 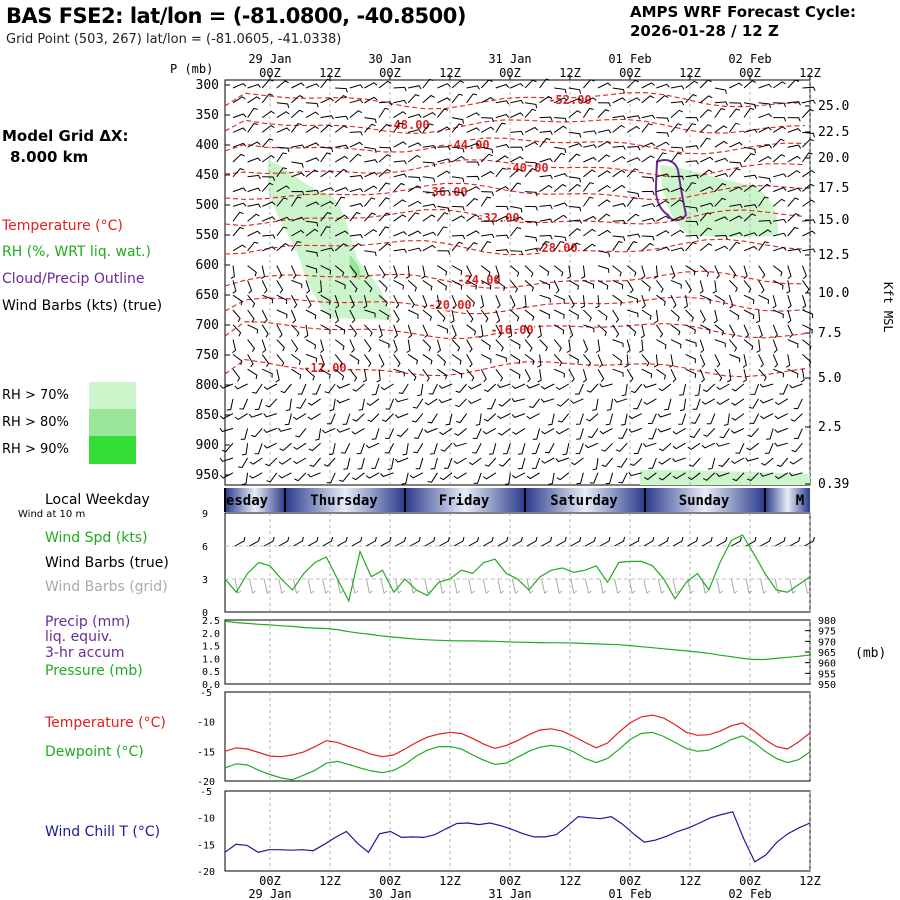 I want to click on weekday-label: Saturday, so click(x=584, y=501).